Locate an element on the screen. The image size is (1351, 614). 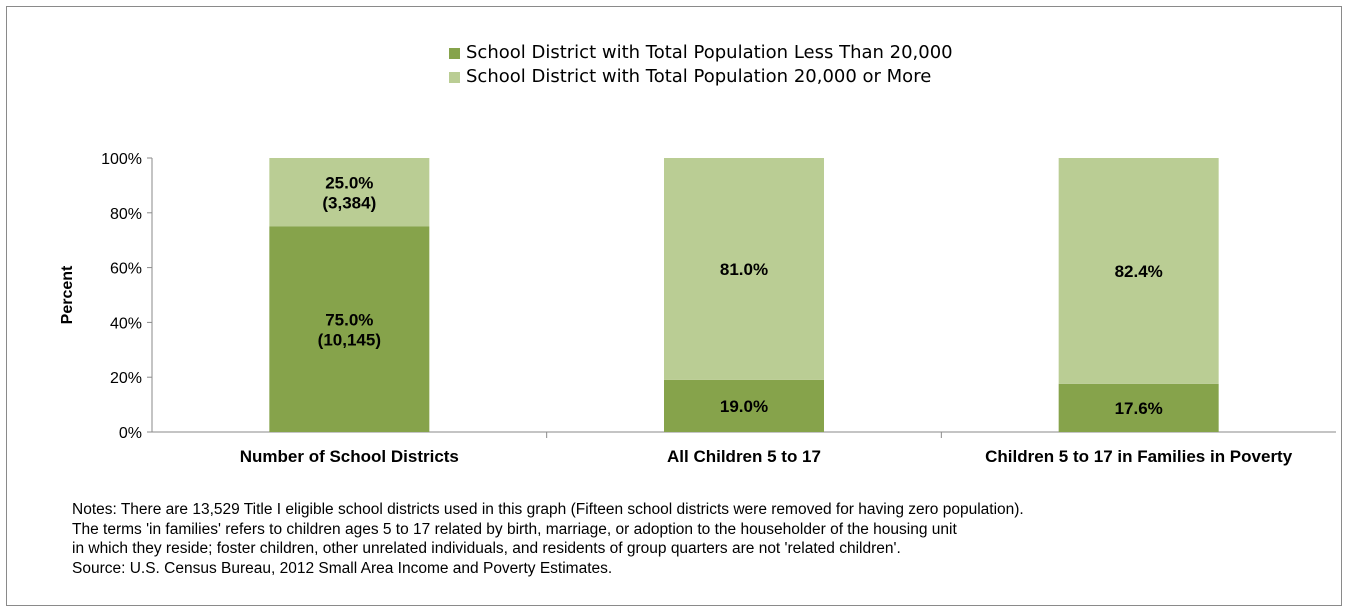
legend-swatch-small-districts is located at coordinates (454, 53).